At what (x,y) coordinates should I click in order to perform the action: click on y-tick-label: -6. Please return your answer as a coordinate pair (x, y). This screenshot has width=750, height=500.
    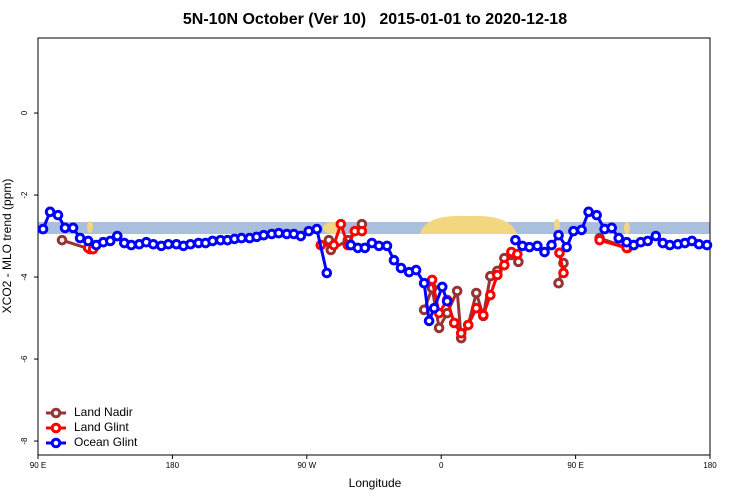
    Looking at the image, I should click on (24, 359).